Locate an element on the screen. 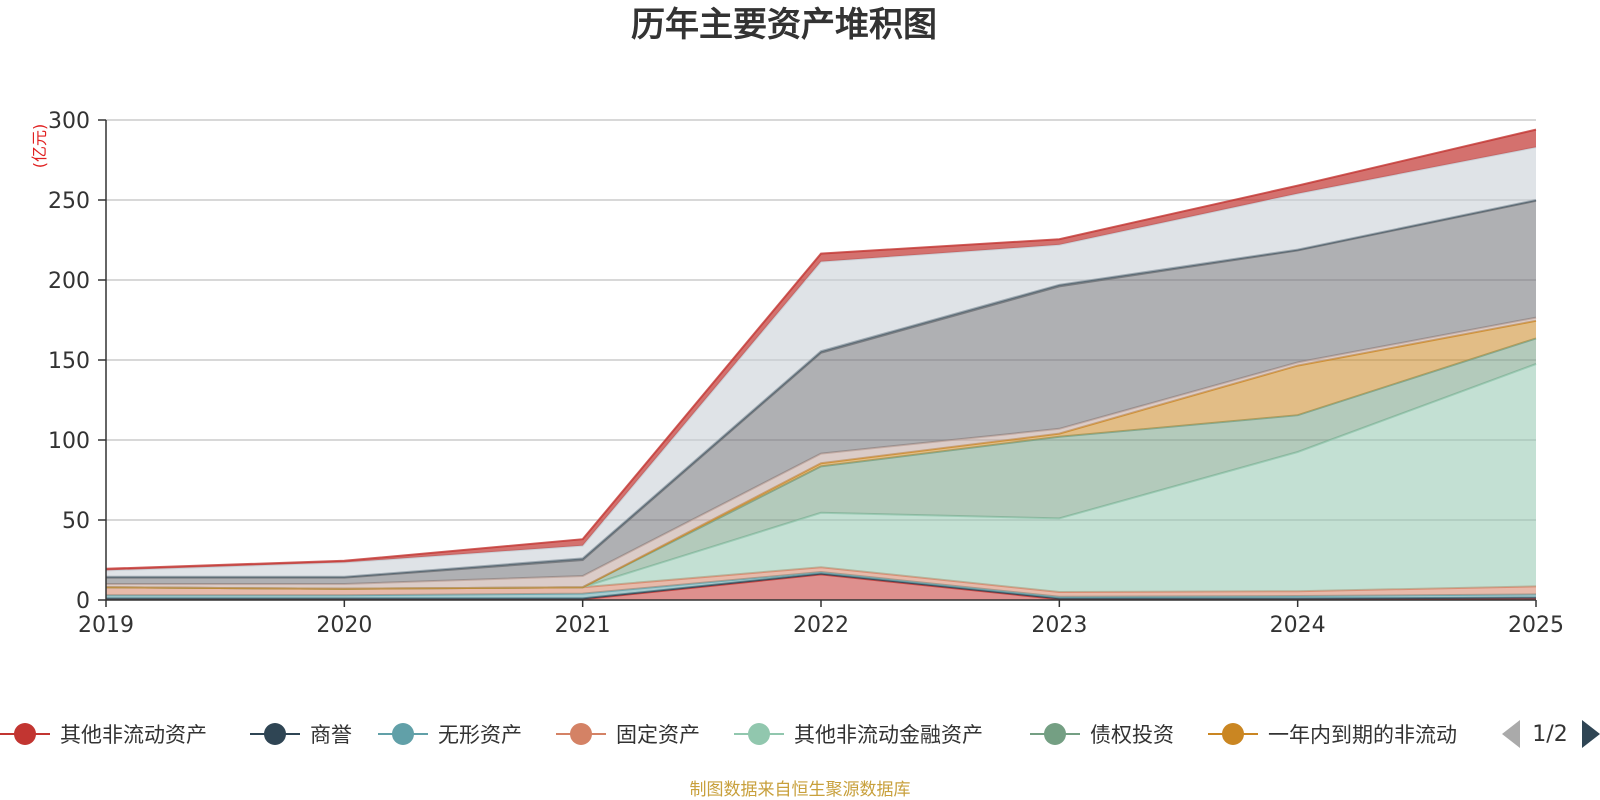 The height and width of the screenshot is (800, 1600). chart-title: 历年主要资产堆积图 is located at coordinates (784, 25).